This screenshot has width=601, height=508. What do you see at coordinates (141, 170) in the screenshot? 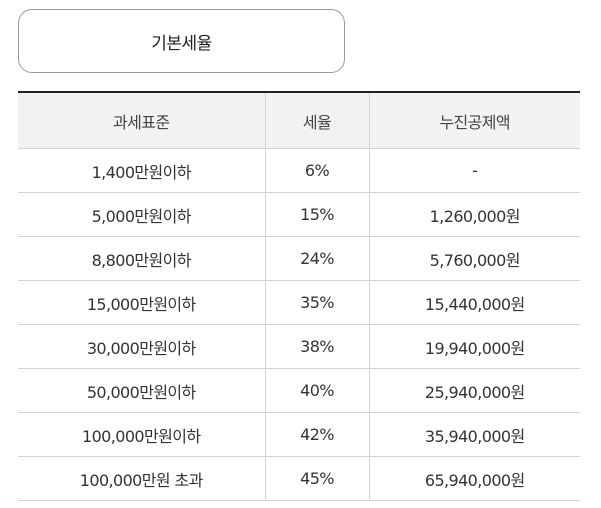
I see `cell-tax-base: 1,400만원이하` at bounding box center [141, 170].